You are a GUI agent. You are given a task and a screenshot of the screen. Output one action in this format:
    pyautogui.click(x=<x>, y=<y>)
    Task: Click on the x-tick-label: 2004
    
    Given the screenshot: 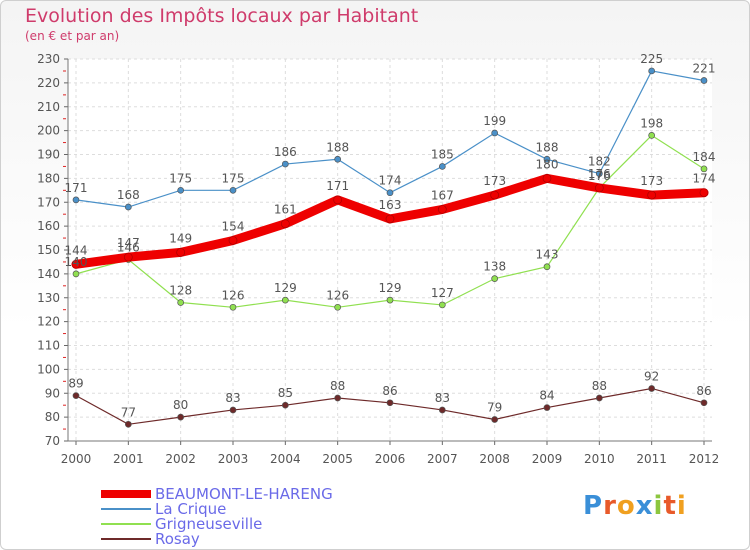 What is the action you would take?
    pyautogui.click(x=285, y=459)
    